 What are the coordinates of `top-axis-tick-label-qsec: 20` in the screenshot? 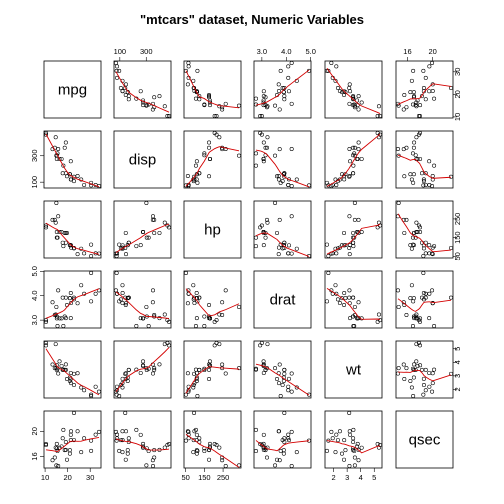 It's located at (433, 51).